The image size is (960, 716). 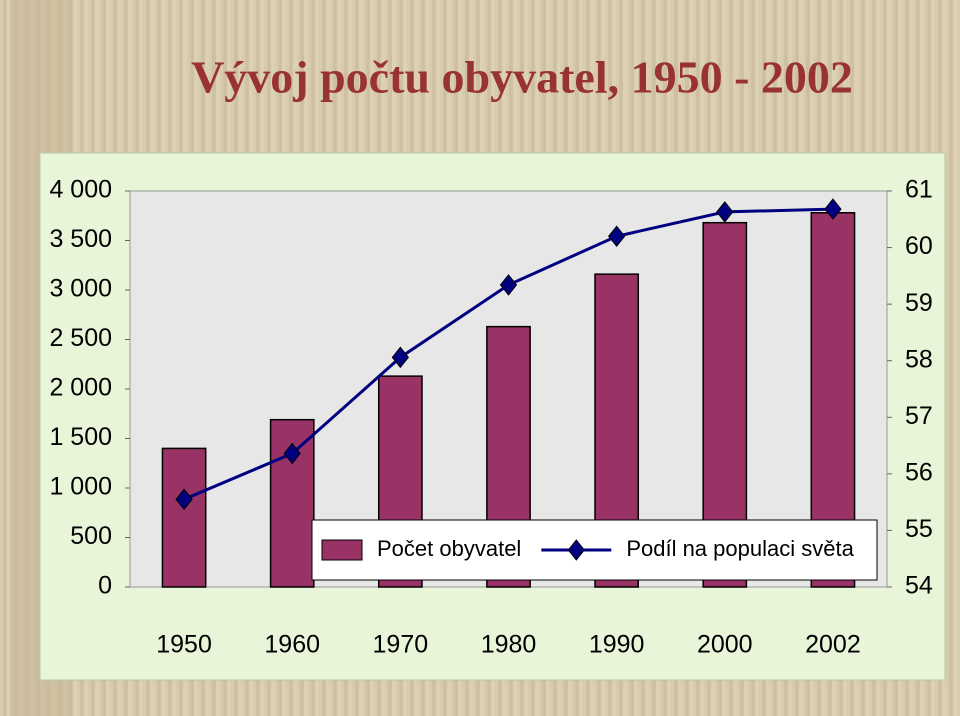 I want to click on x-tick-label: 1960, so click(x=292, y=645).